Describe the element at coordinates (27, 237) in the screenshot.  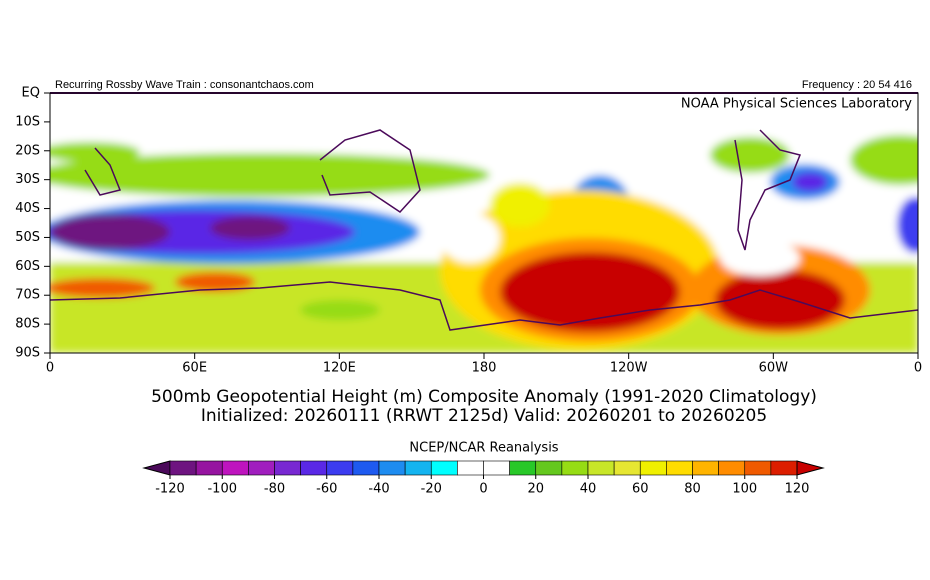
I see `lat-label: 50S` at that location.